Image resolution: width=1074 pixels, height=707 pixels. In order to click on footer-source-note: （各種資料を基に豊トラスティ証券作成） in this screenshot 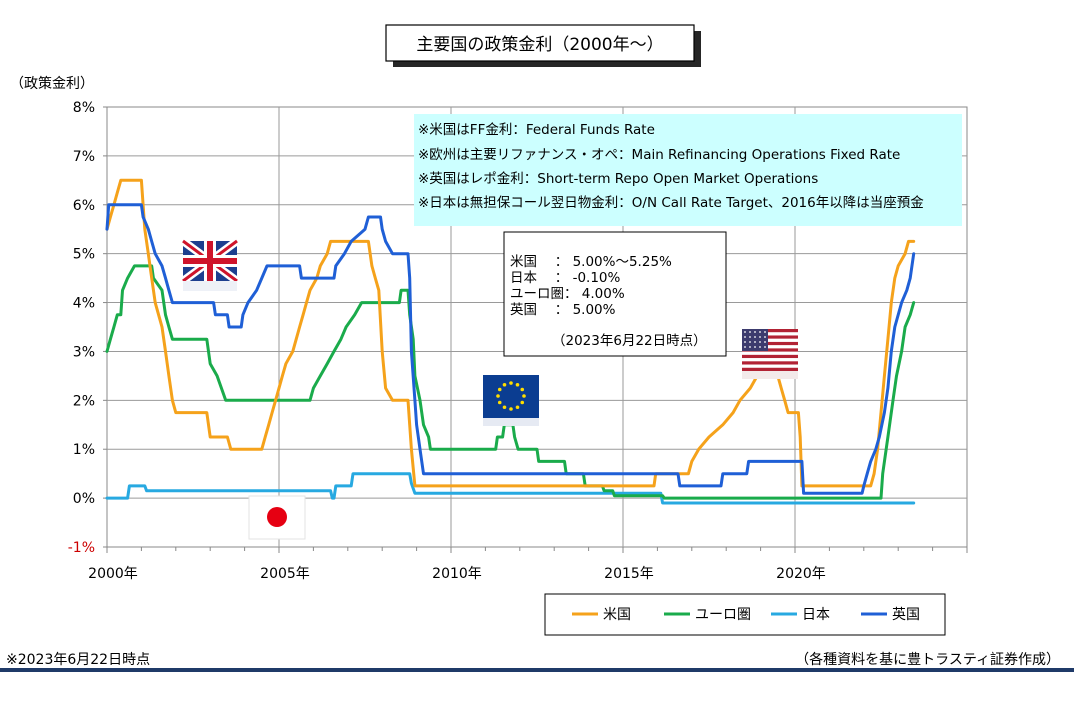, I will do `click(927, 659)`.